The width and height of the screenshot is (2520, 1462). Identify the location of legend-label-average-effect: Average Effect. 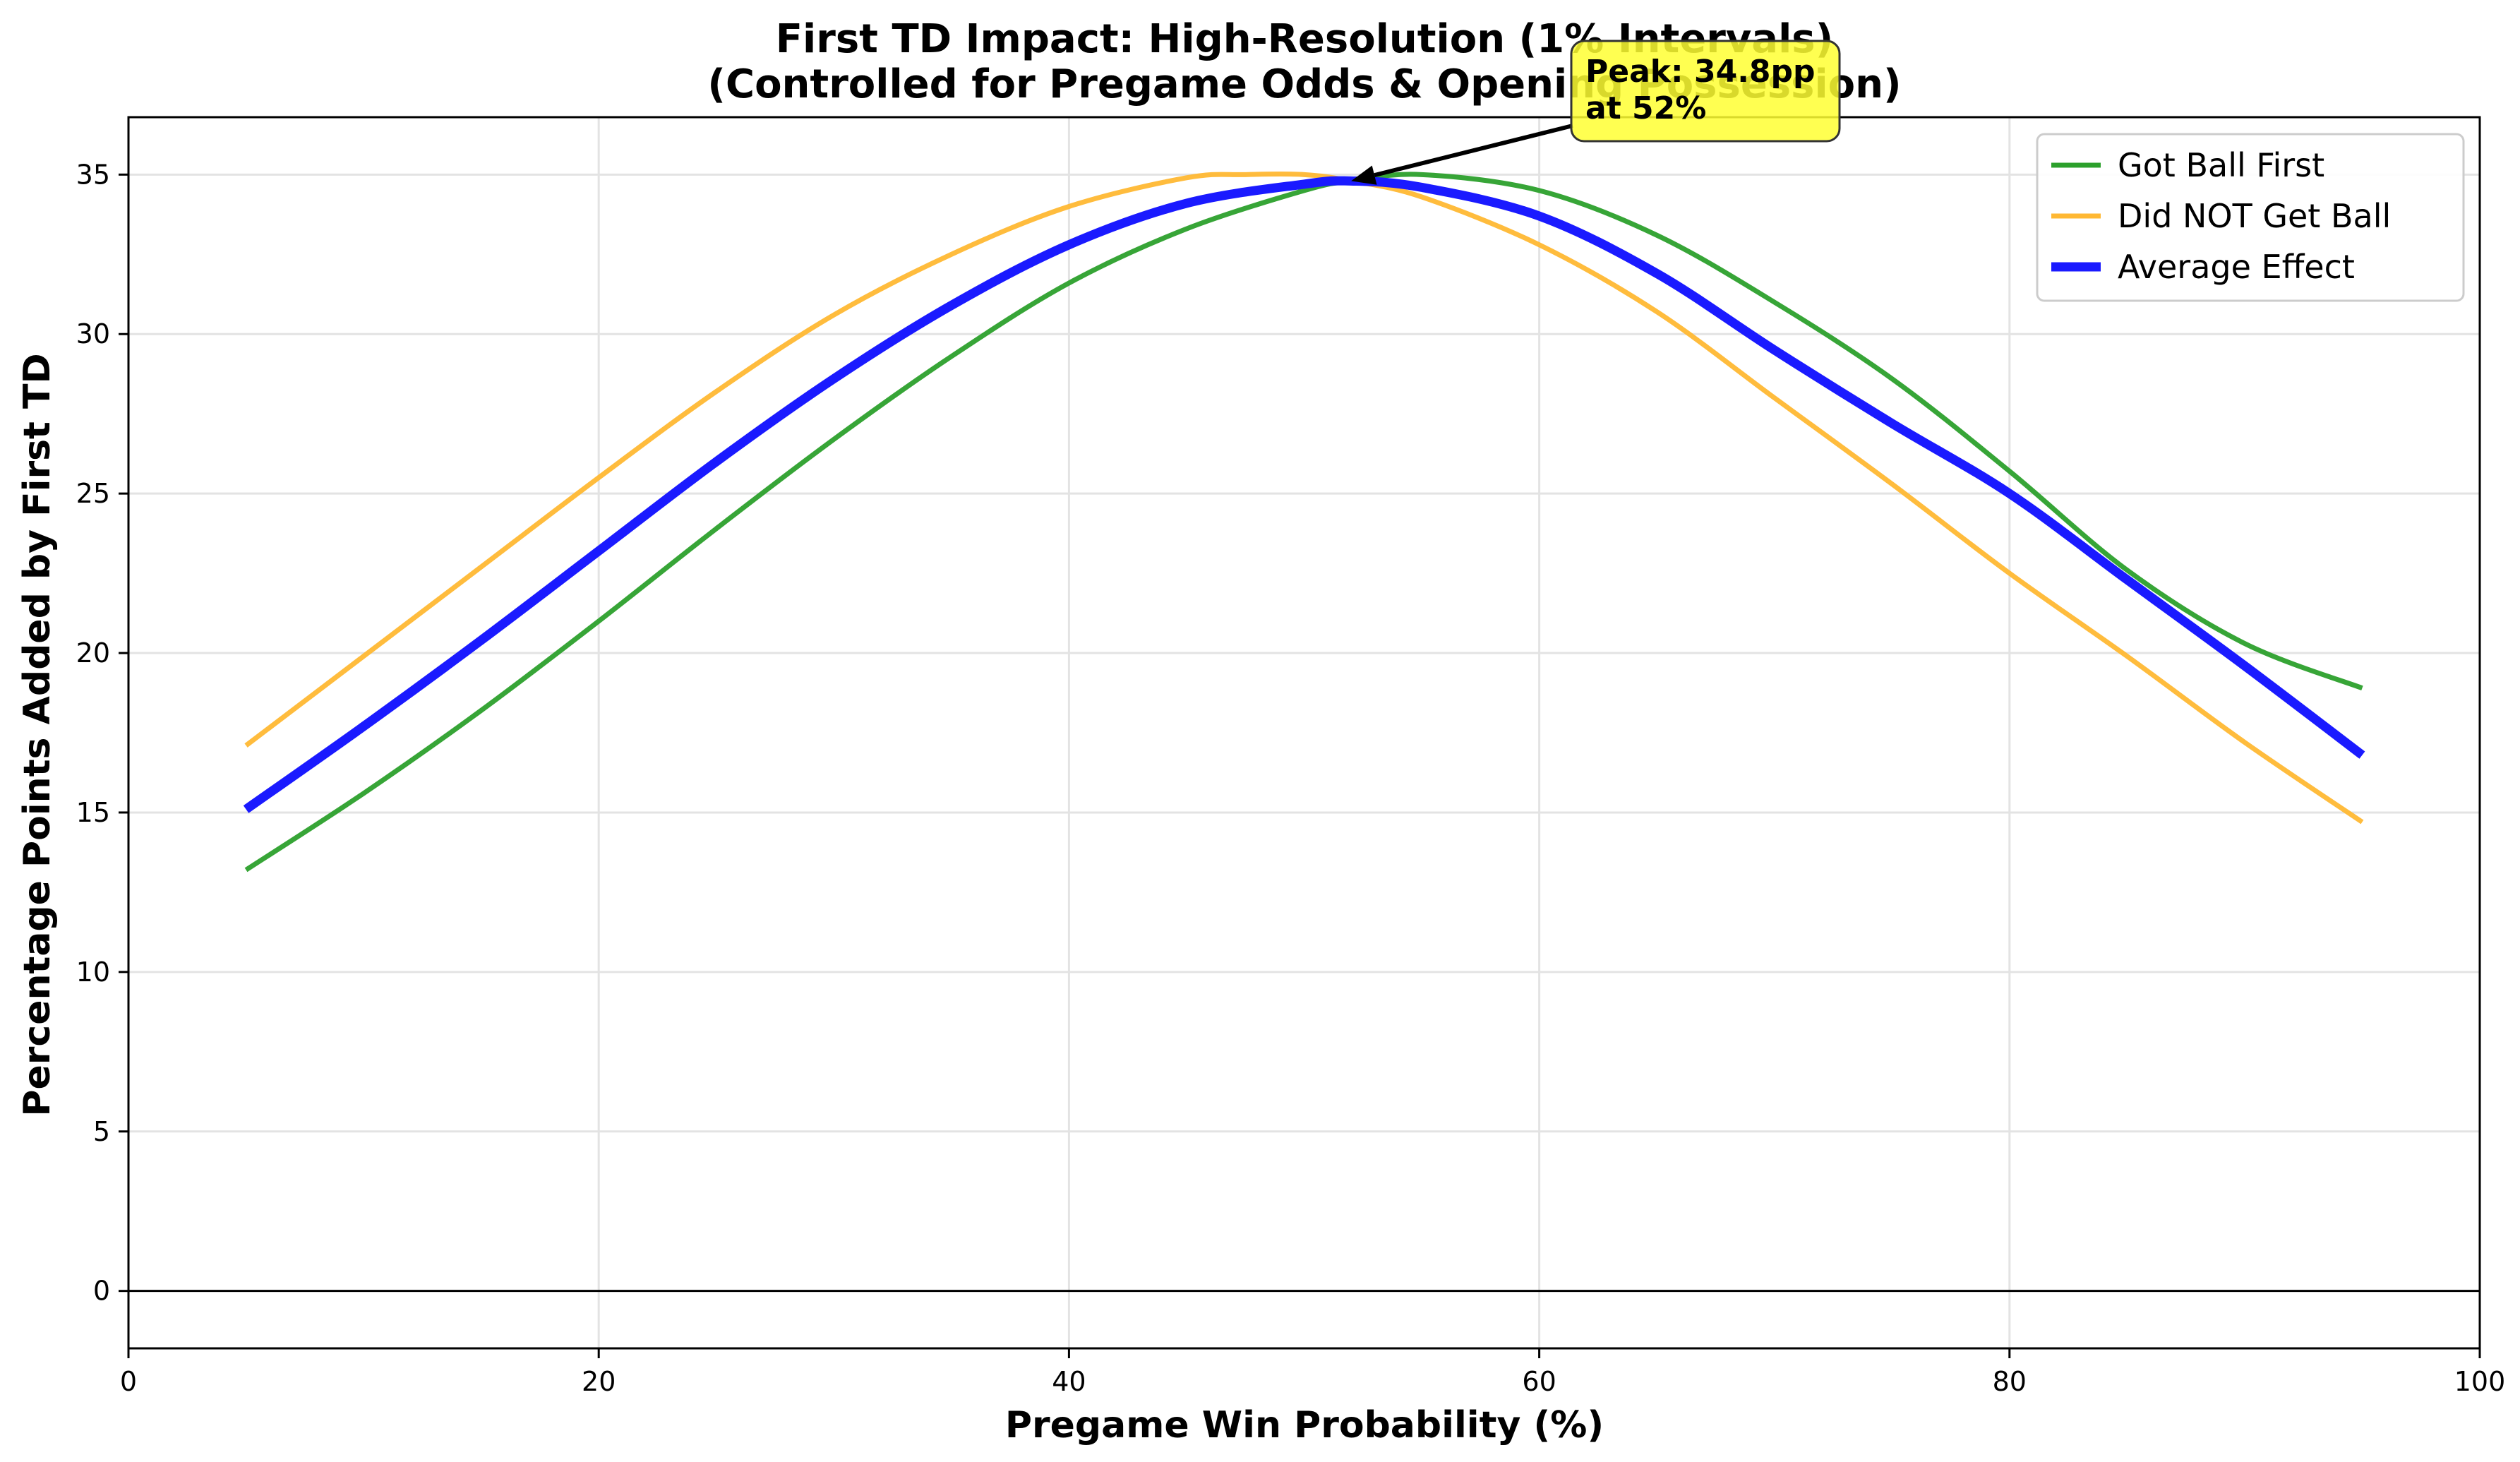
(2236, 267).